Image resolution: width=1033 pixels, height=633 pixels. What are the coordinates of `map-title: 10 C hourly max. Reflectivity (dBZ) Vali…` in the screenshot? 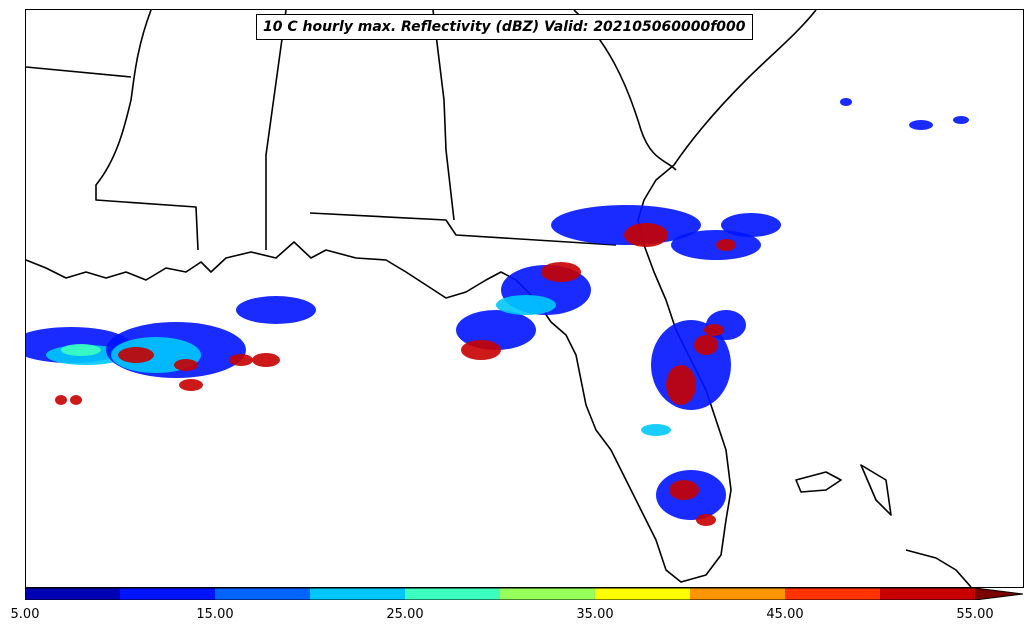 It's located at (504, 27).